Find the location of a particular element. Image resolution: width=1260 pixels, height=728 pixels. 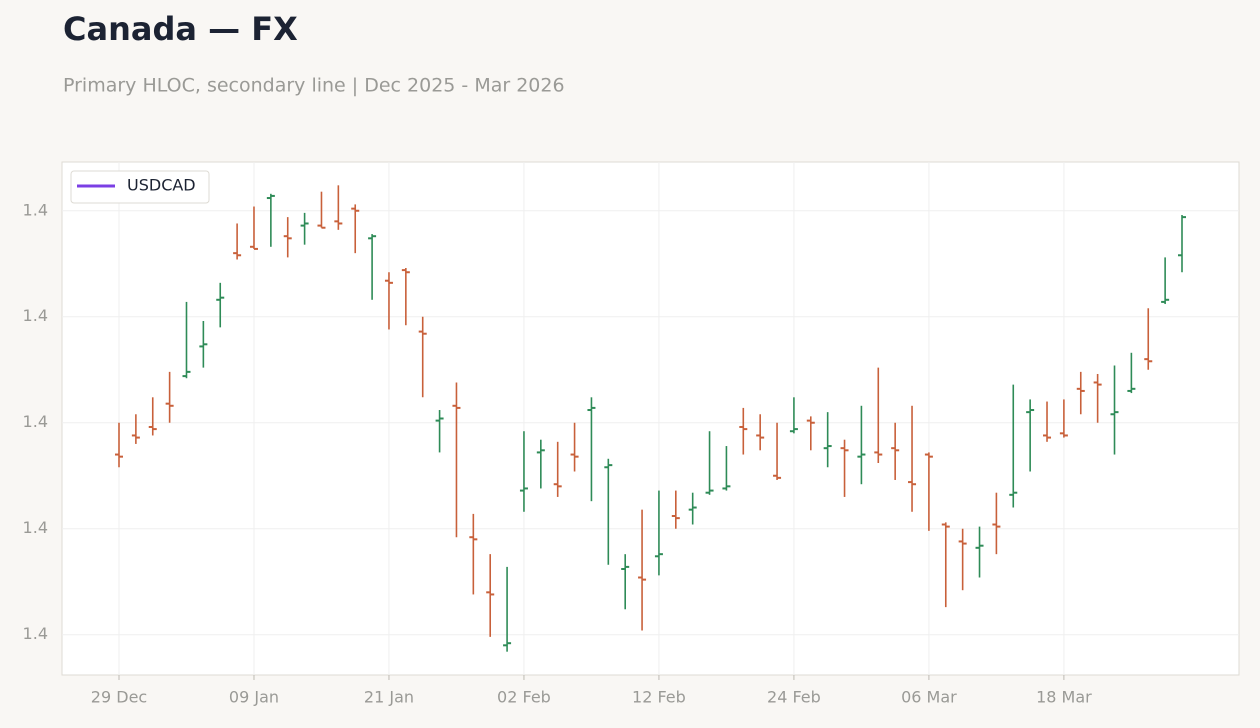

x-tick-label: 21 Jan is located at coordinates (389, 697).